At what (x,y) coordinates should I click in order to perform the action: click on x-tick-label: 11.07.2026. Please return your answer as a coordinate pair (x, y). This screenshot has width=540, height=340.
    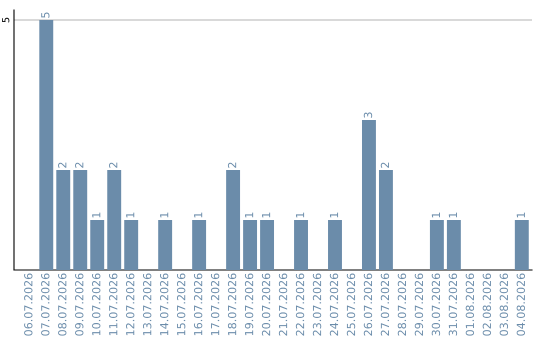
    Looking at the image, I should click on (113, 304).